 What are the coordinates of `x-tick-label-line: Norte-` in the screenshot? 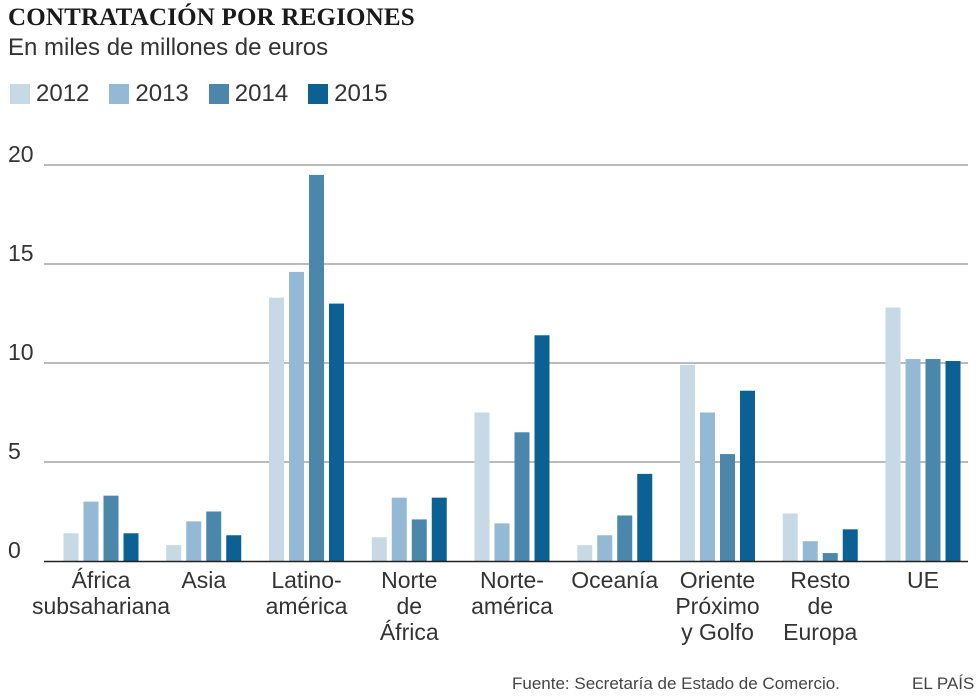 It's located at (512, 580).